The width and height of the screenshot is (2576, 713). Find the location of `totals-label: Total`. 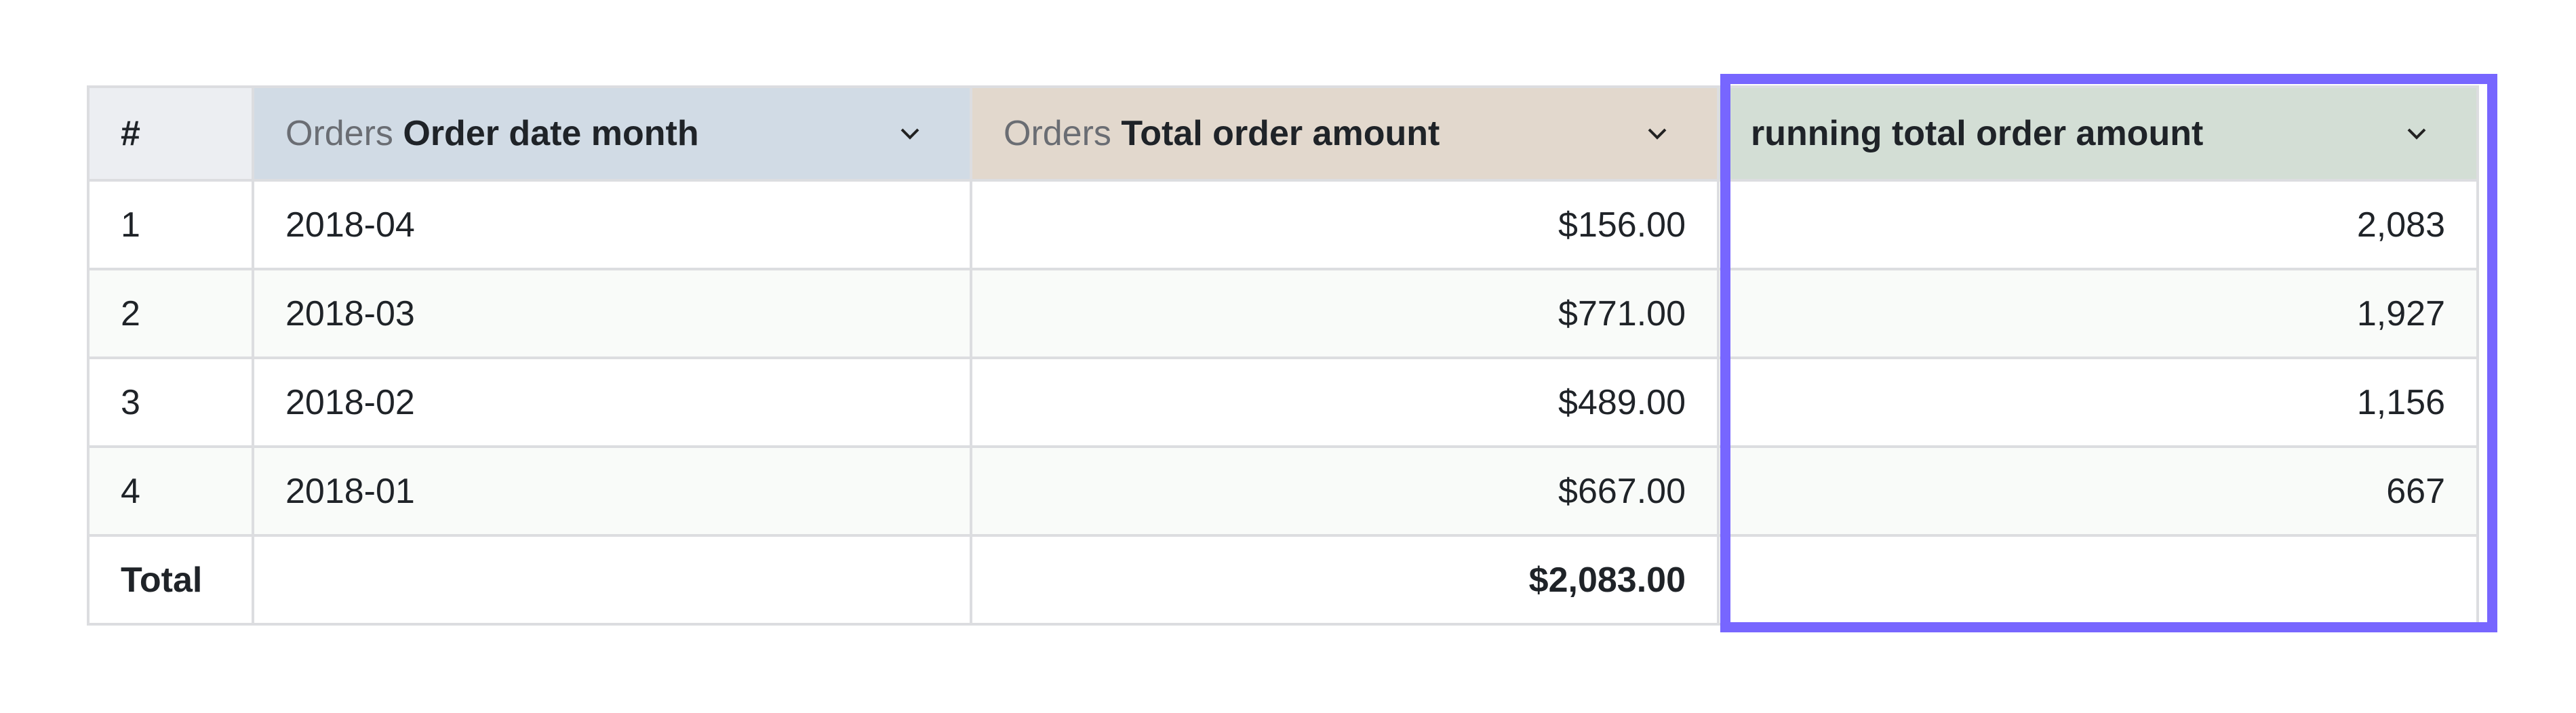

totals-label: Total is located at coordinates (171, 580).